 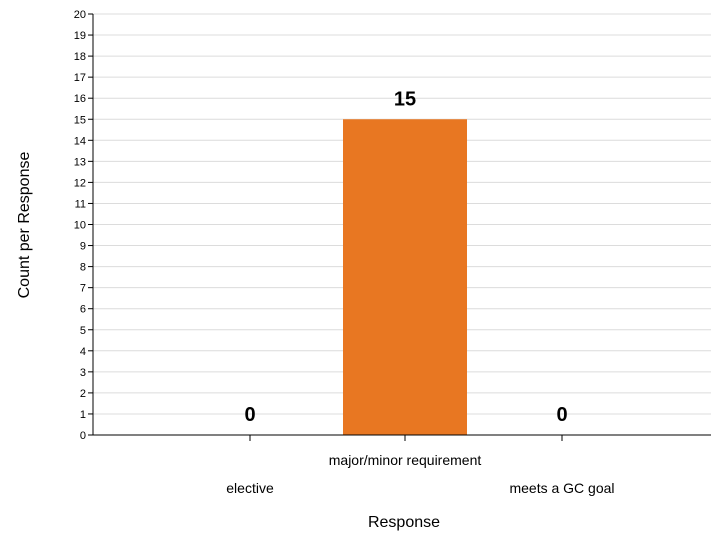 I want to click on y-tick-label: 7, so click(x=83, y=289).